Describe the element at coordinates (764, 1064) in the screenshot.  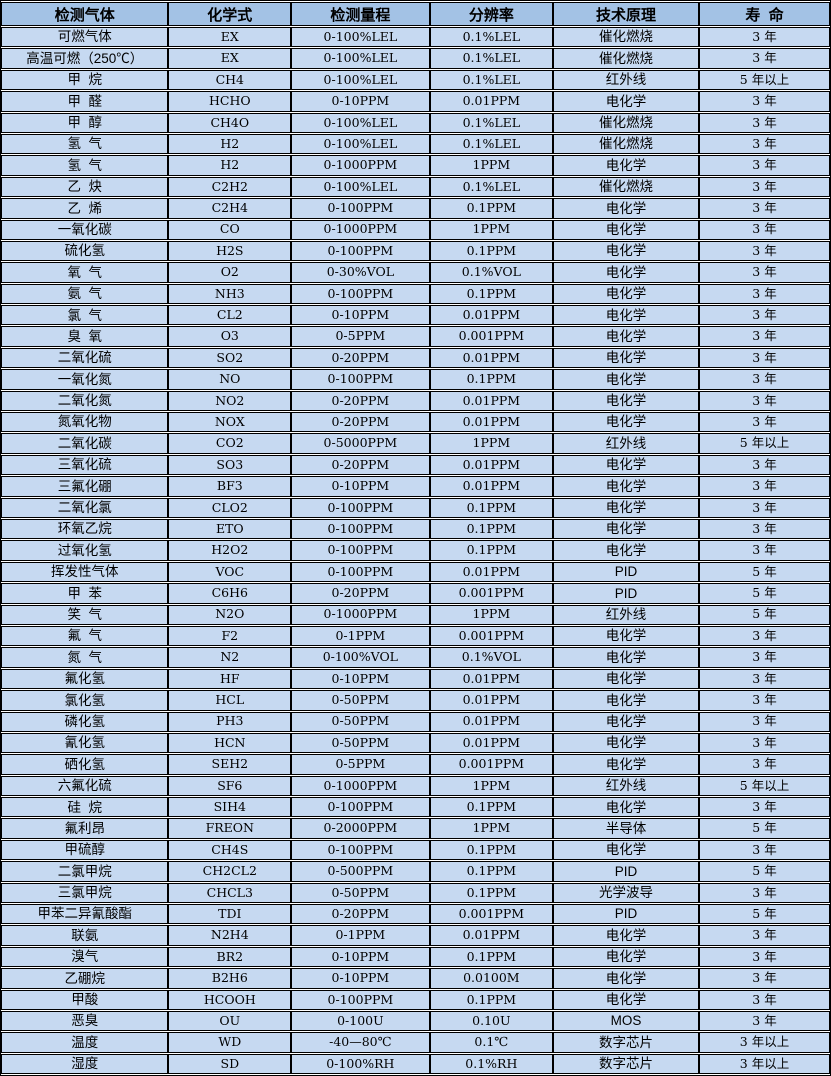
I see `cell-lifespan: 3 年以上` at that location.